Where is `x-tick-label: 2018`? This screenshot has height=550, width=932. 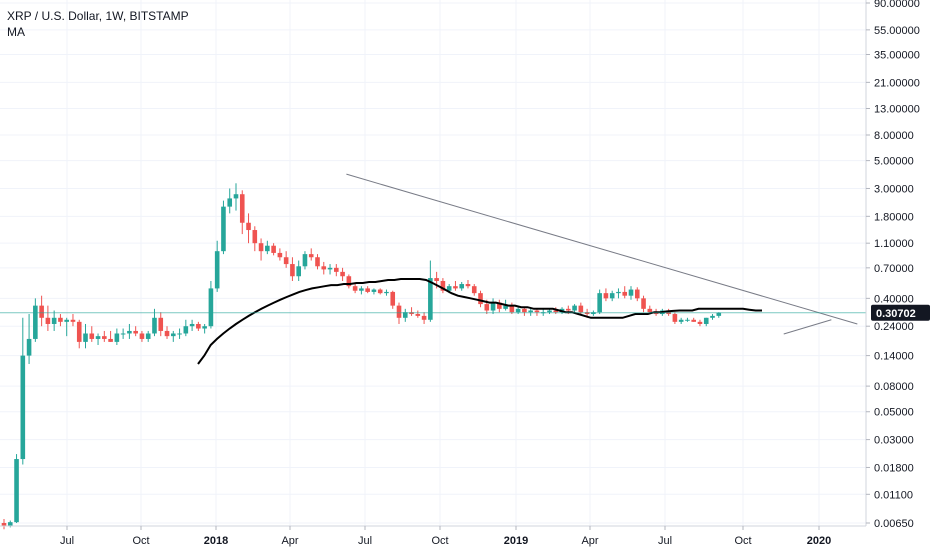 x-tick-label: 2018 is located at coordinates (216, 541).